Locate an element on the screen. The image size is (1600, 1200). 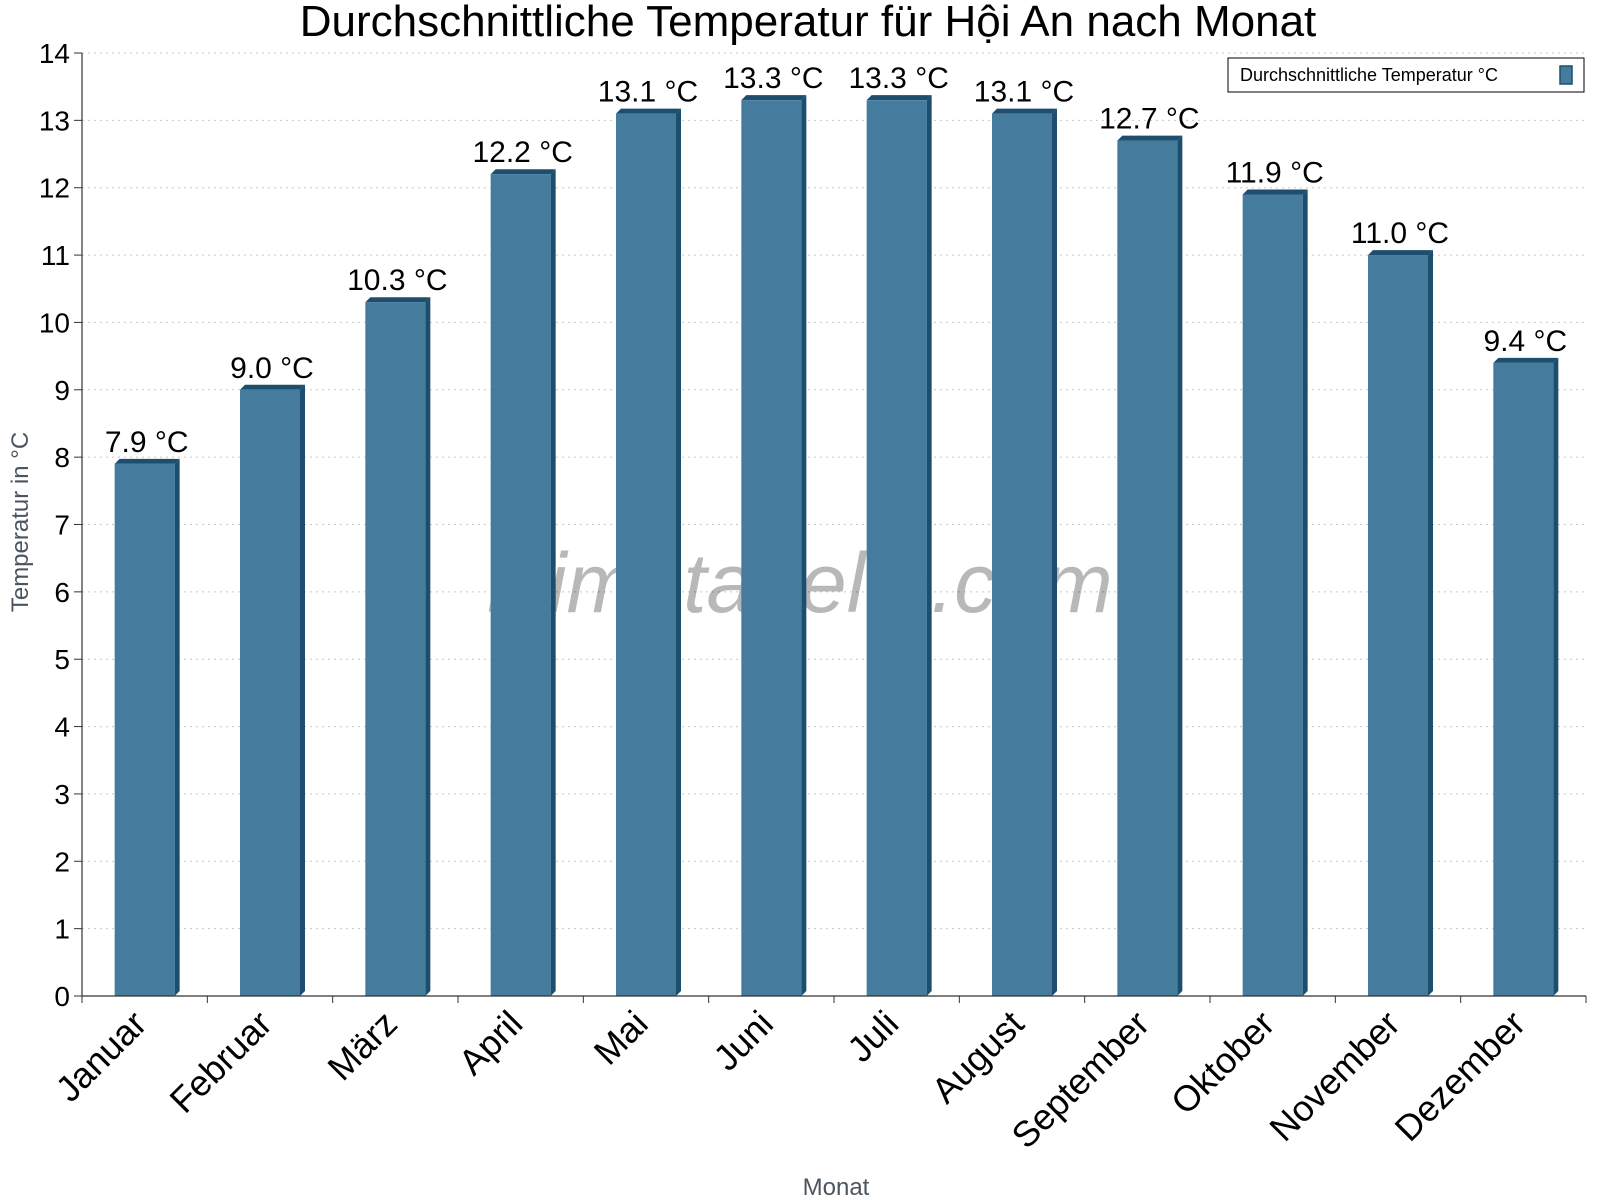
x-tick-label: April is located at coordinates (490, 1043).